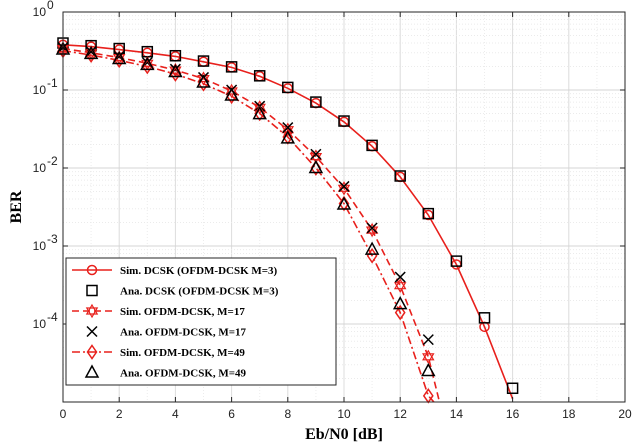  Describe the element at coordinates (199, 271) in the screenshot. I see `legend-label: Sim. DCSK (OFDM-DCSK M=3)` at that location.